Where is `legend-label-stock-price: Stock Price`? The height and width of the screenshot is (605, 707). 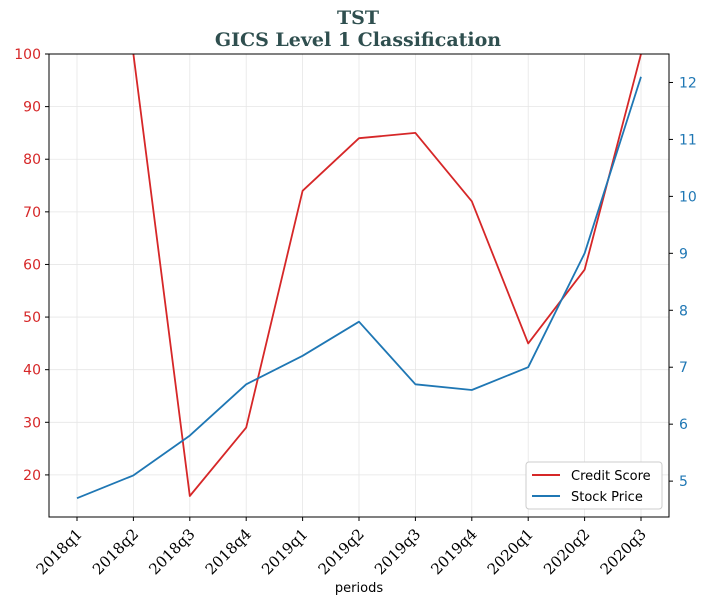 legend-label-stock-price: Stock Price is located at coordinates (607, 497).